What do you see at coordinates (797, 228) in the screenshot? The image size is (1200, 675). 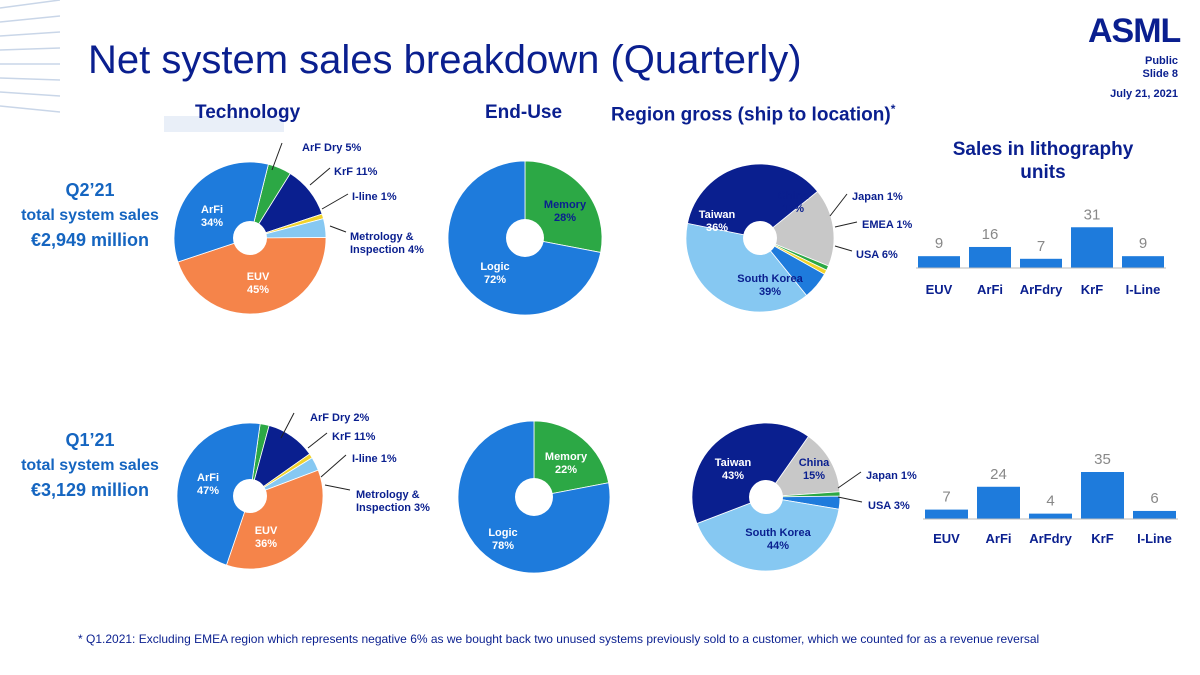 I see `pie-slice-region-gross-ship-to-location-q2-21-china` at bounding box center [797, 228].